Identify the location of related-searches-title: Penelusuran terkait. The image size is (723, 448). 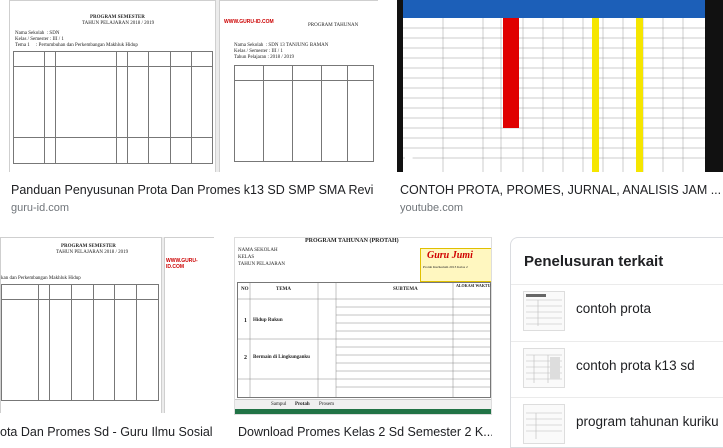
(594, 261).